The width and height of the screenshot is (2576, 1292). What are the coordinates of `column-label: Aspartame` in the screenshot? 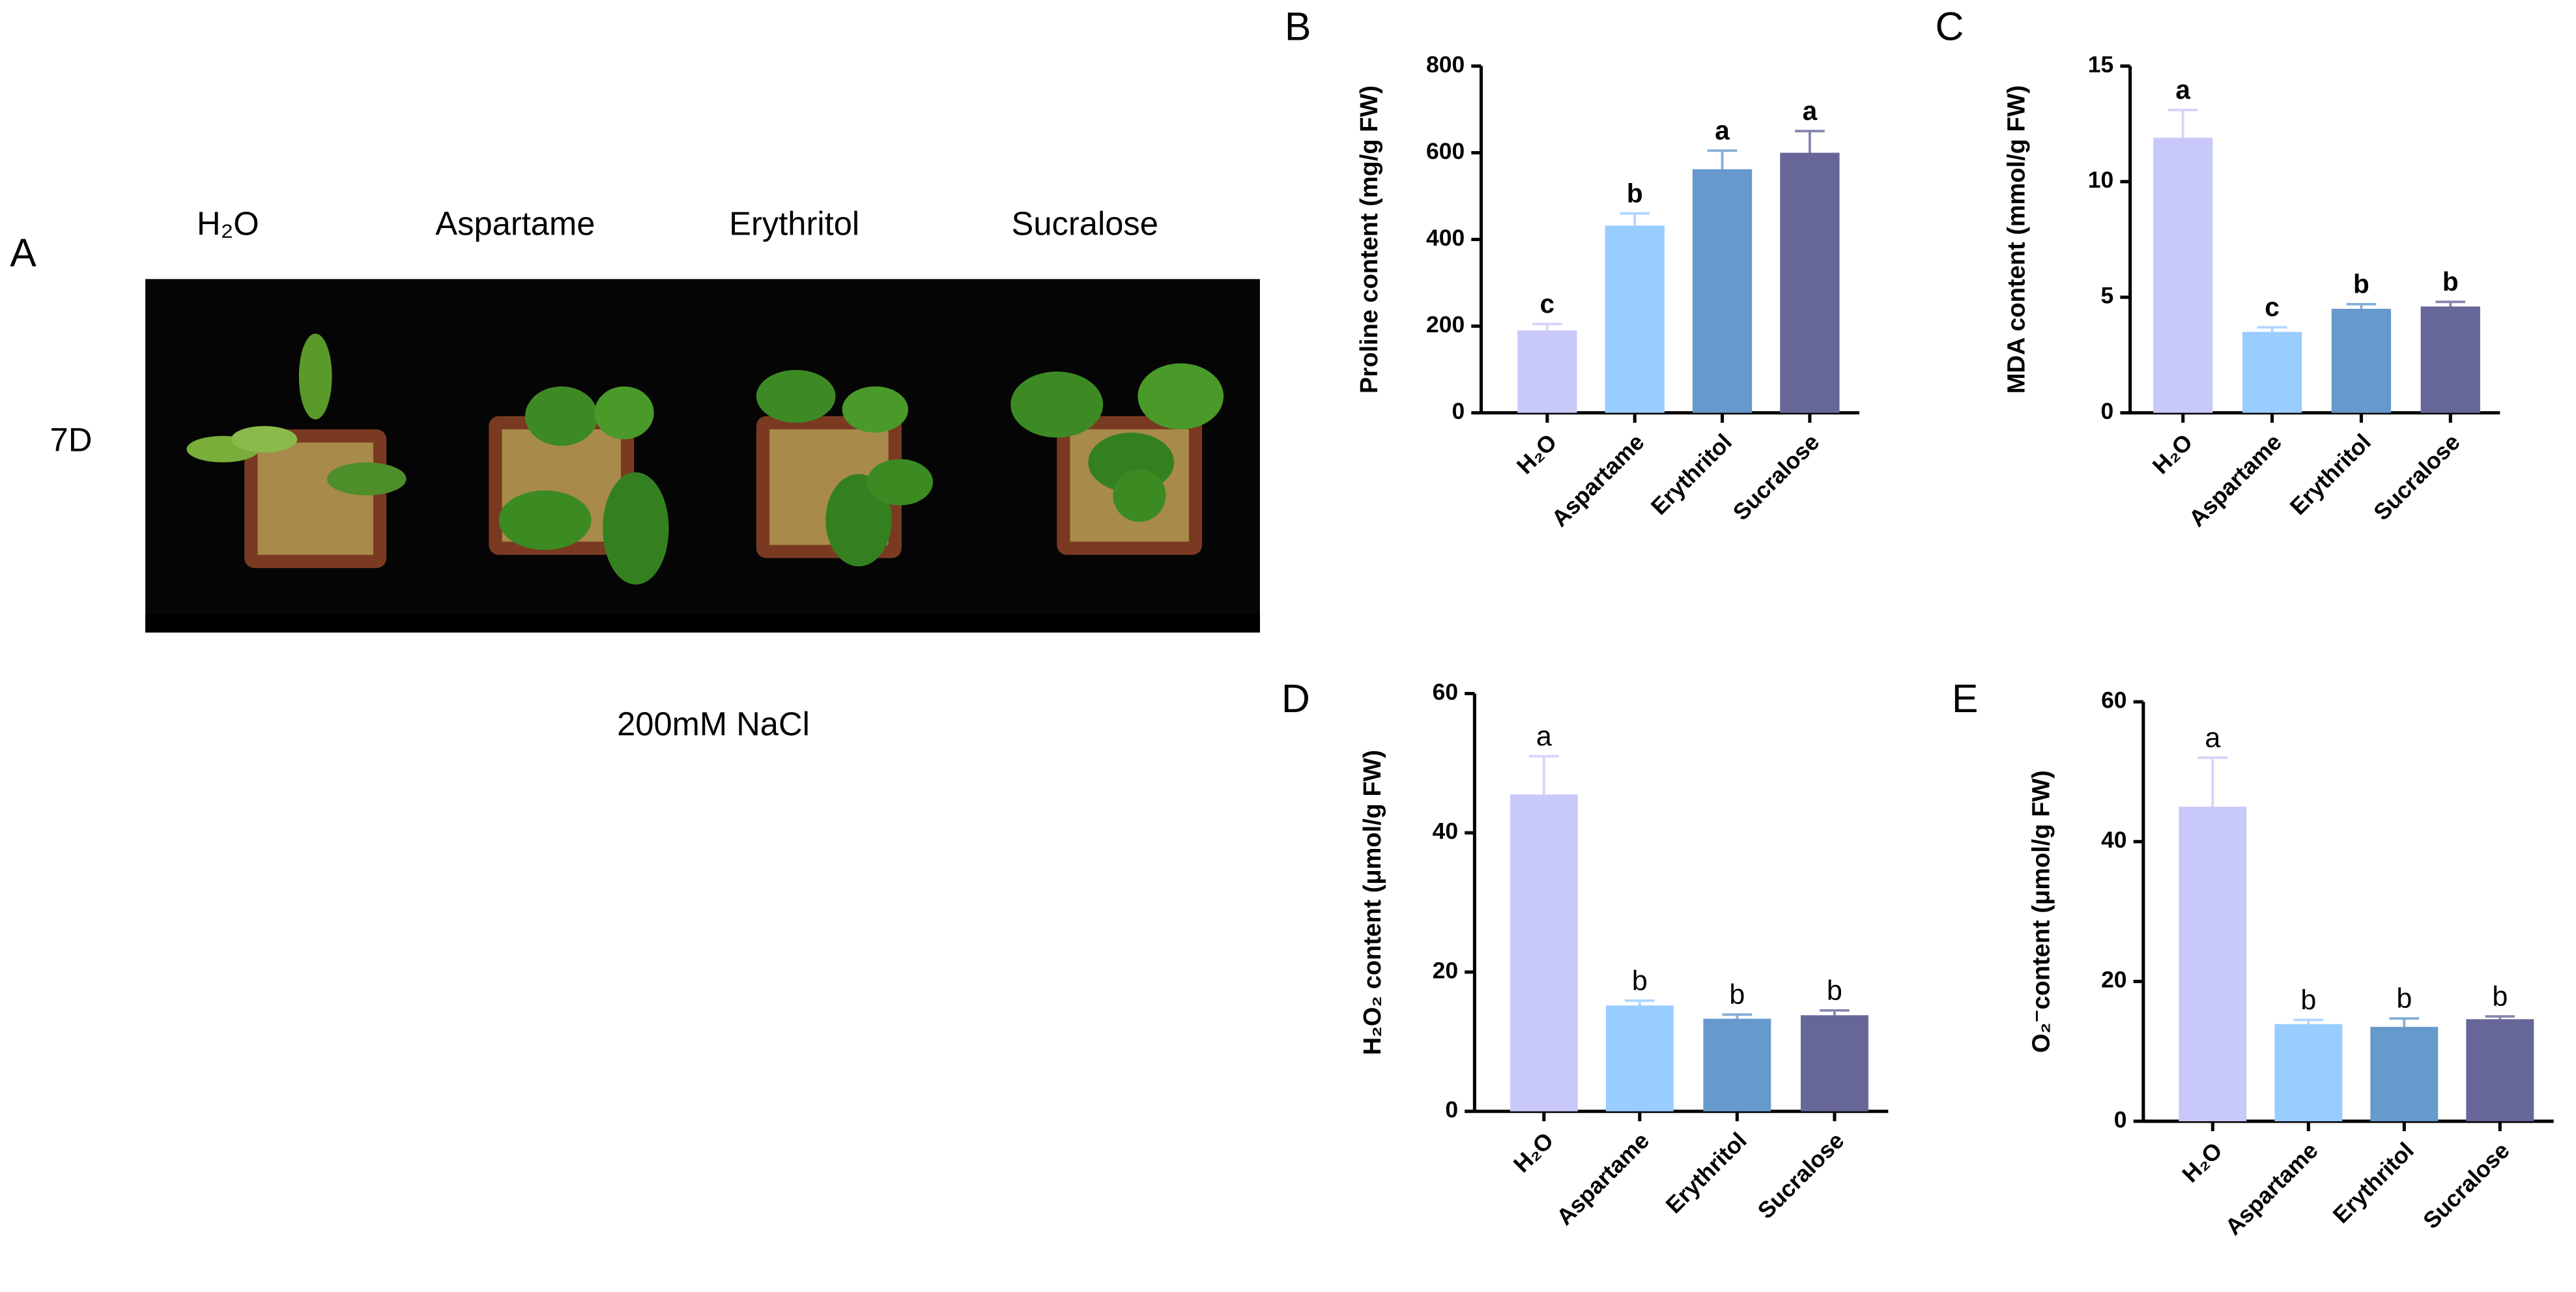 It's located at (515, 223).